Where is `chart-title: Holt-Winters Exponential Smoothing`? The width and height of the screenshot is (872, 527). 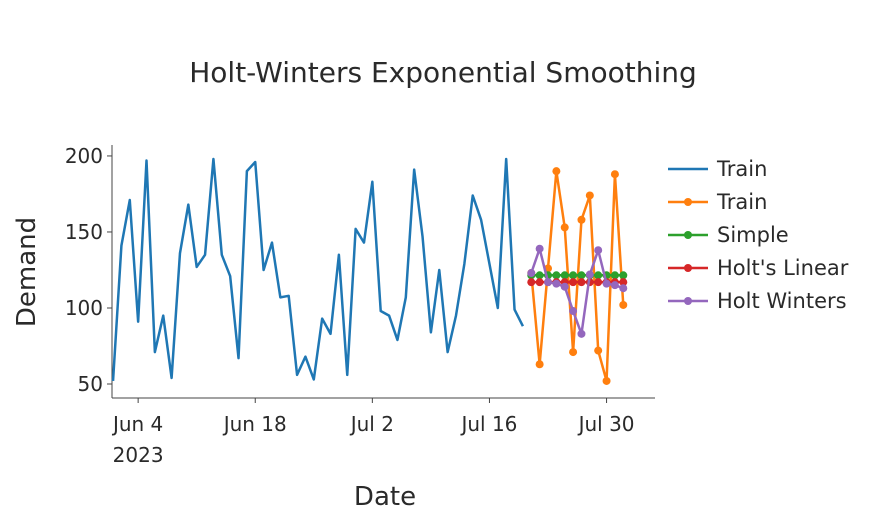 chart-title: Holt-Winters Exponential Smoothing is located at coordinates (443, 72).